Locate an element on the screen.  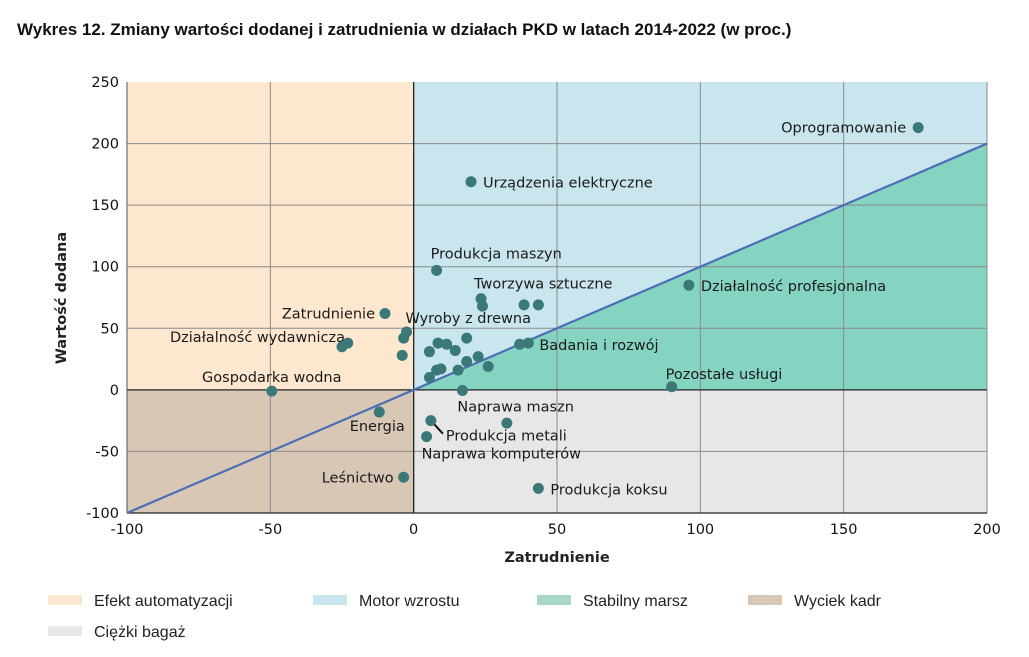
legend-label: Motor wzrostu is located at coordinates (409, 601).